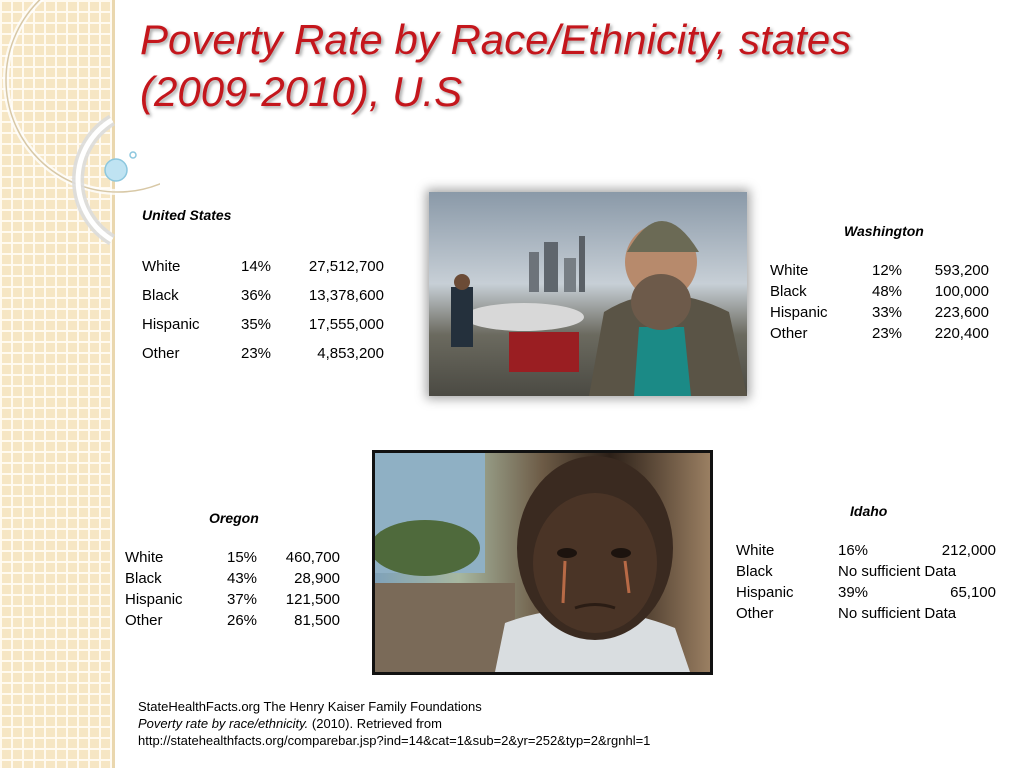 This screenshot has width=1024, height=768. What do you see at coordinates (256, 295) in the screenshot?
I see `pct-value: 36%` at bounding box center [256, 295].